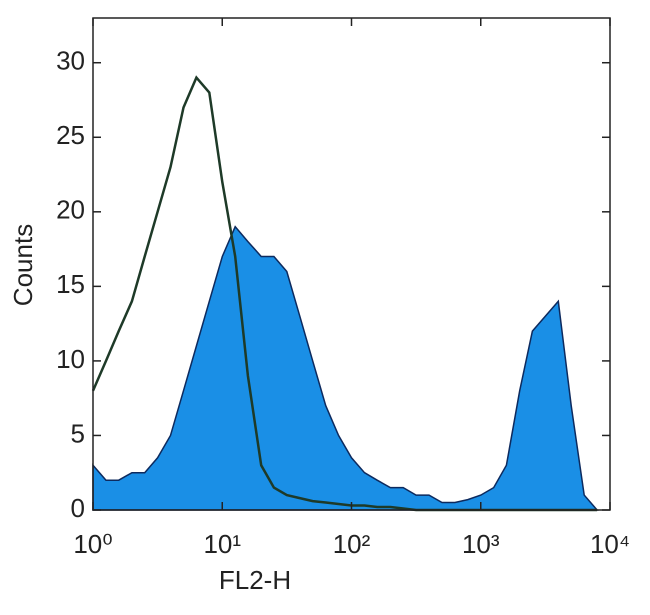 This screenshot has height=615, width=650. I want to click on x-tick-label: 10², so click(352, 544).